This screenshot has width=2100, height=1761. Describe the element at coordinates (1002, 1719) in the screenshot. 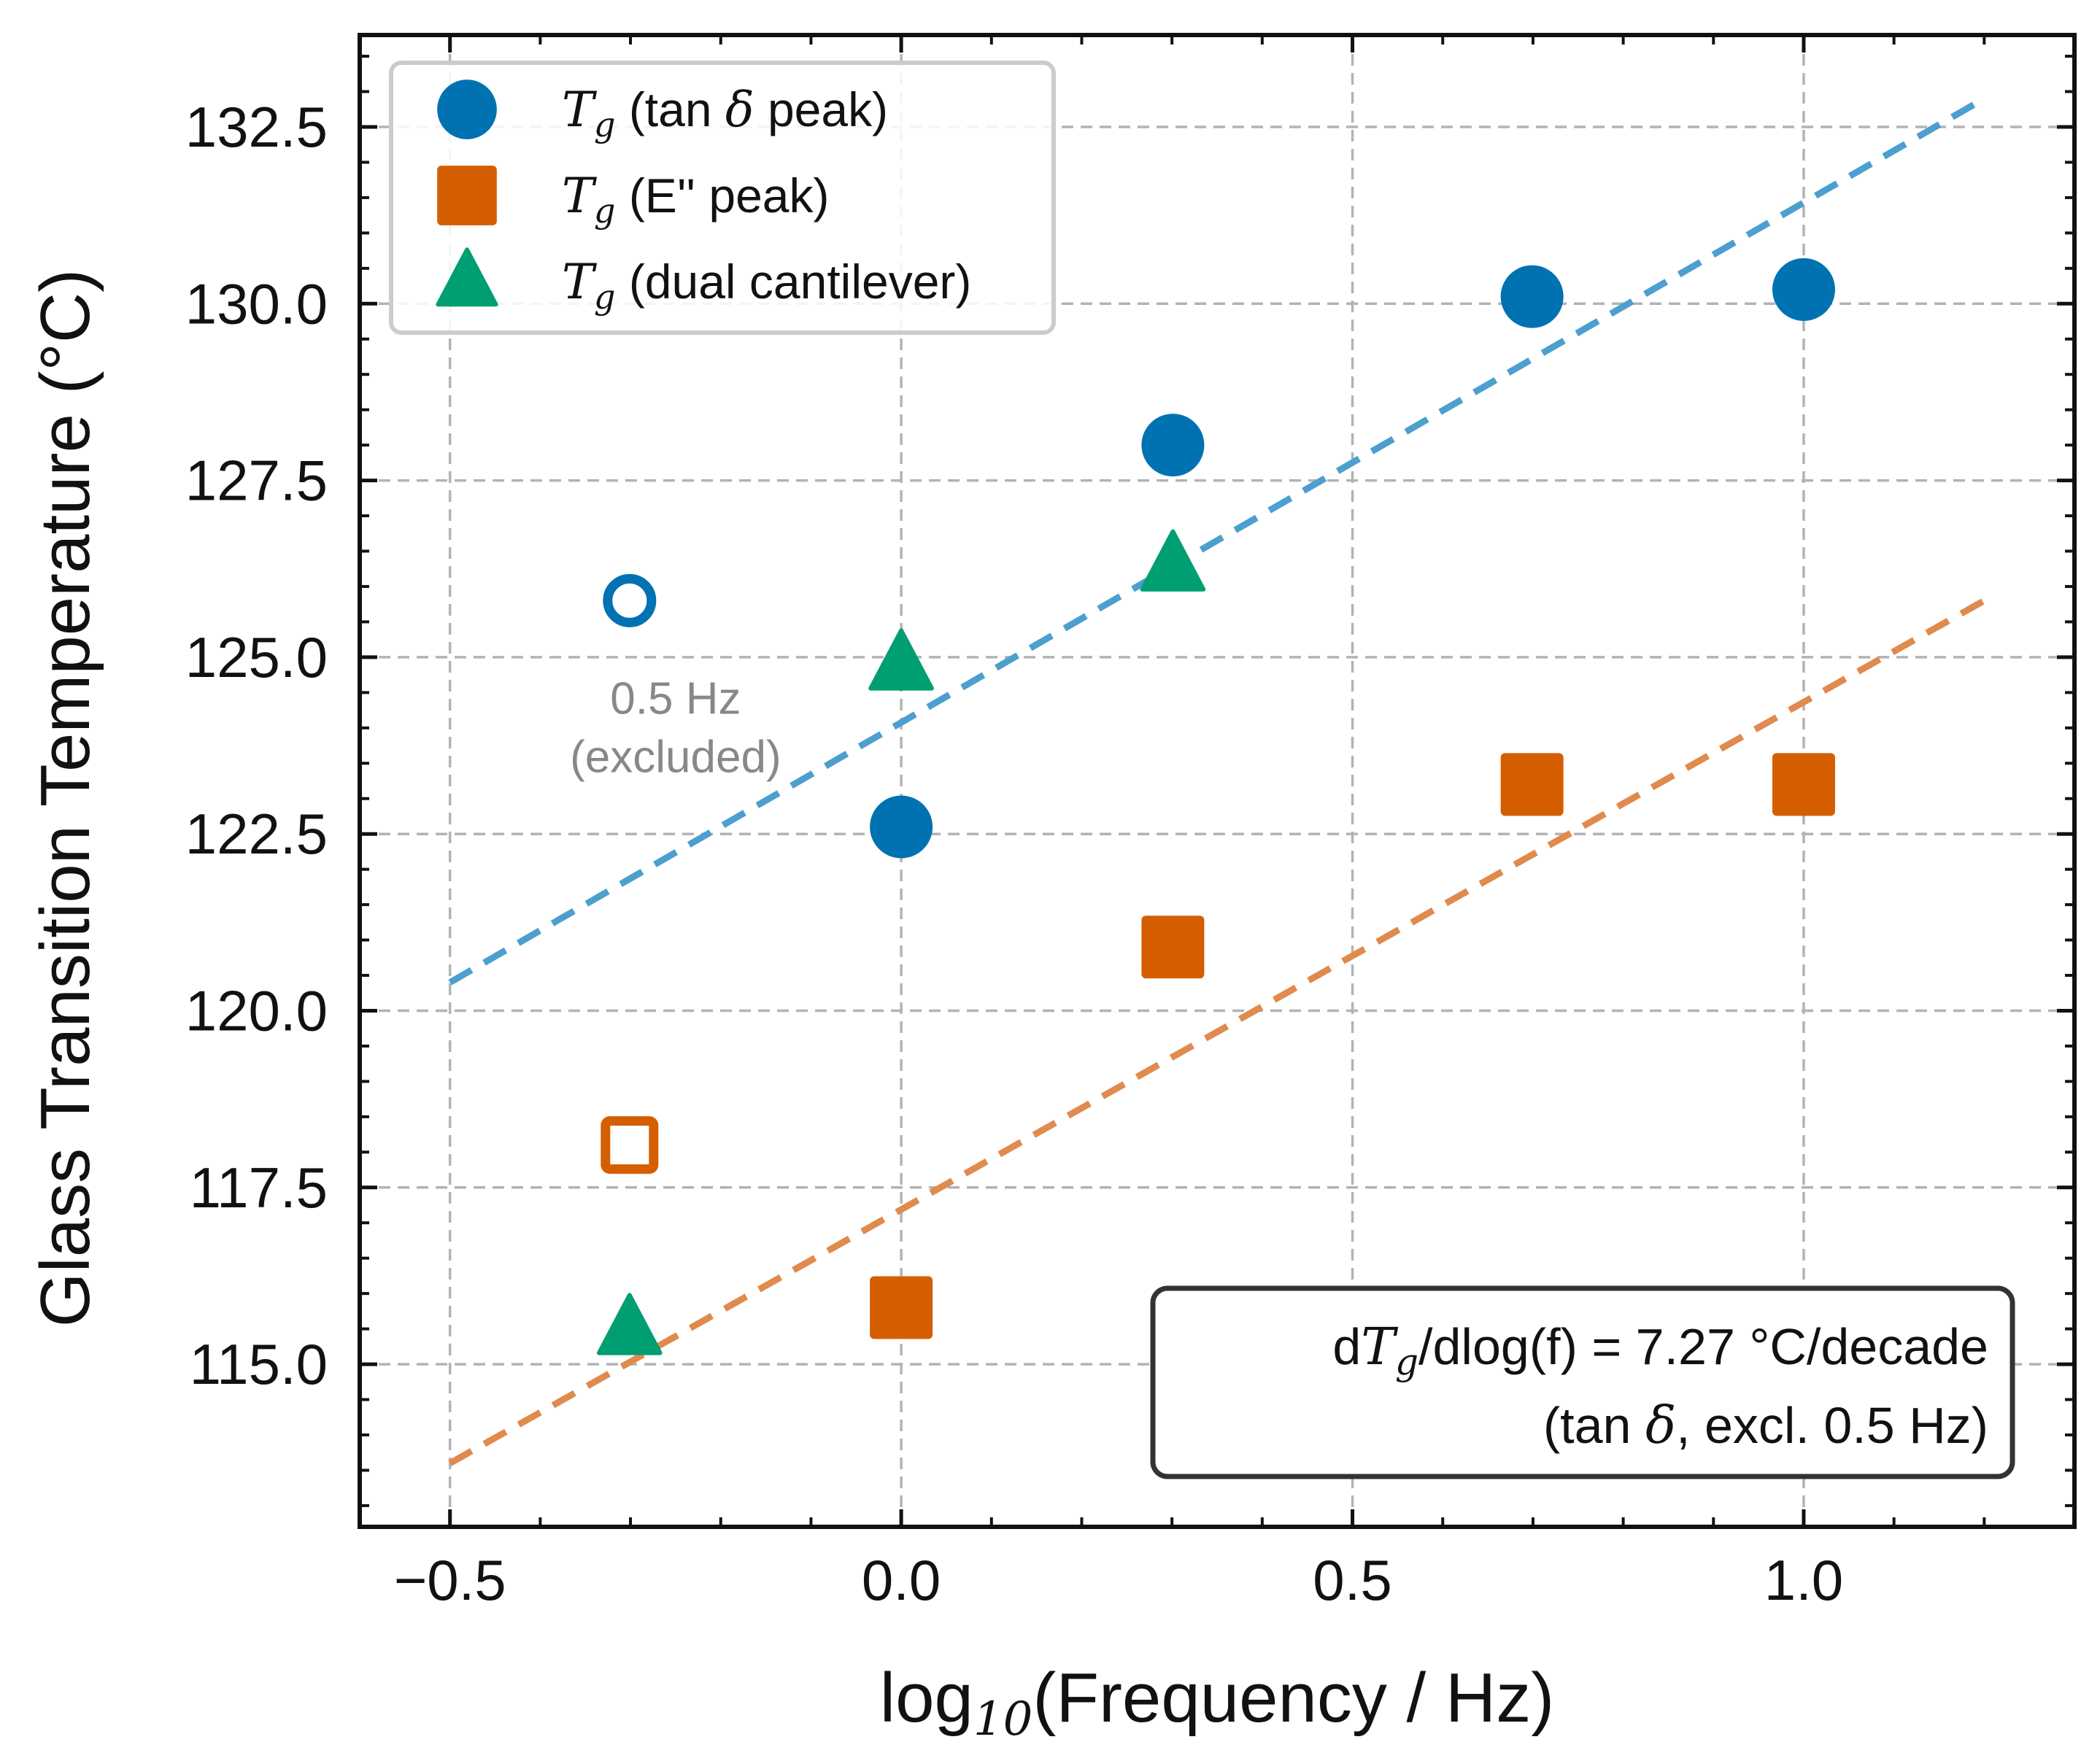

I see `x-axis-label-subscript: 10` at that location.